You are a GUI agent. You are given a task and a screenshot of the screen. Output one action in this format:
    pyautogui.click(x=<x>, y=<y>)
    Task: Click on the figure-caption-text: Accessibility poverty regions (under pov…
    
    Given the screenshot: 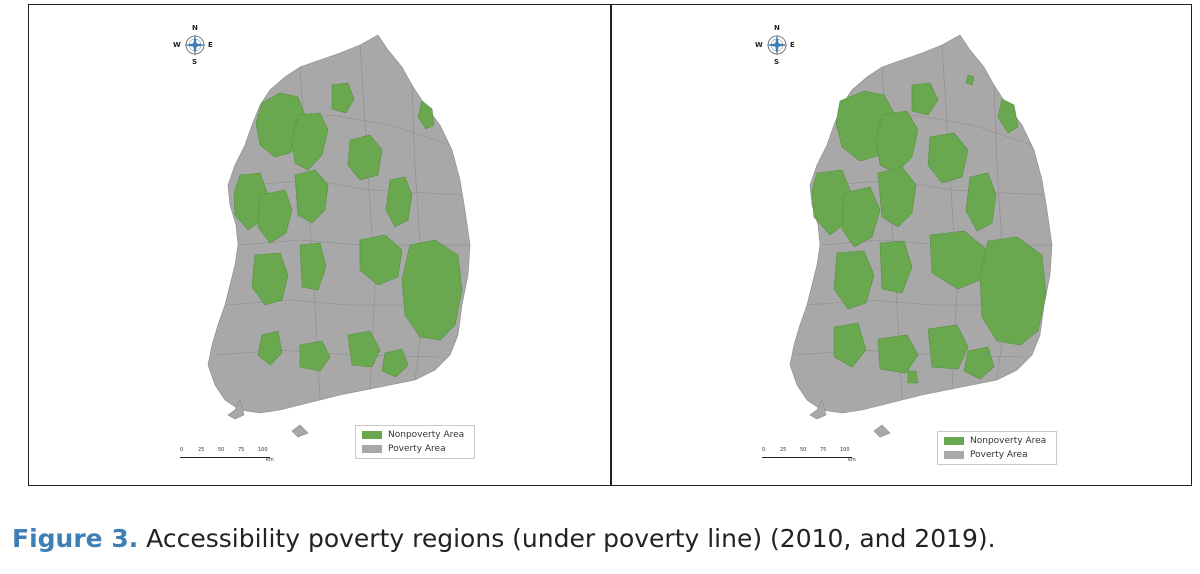 What is the action you would take?
    pyautogui.click(x=567, y=538)
    